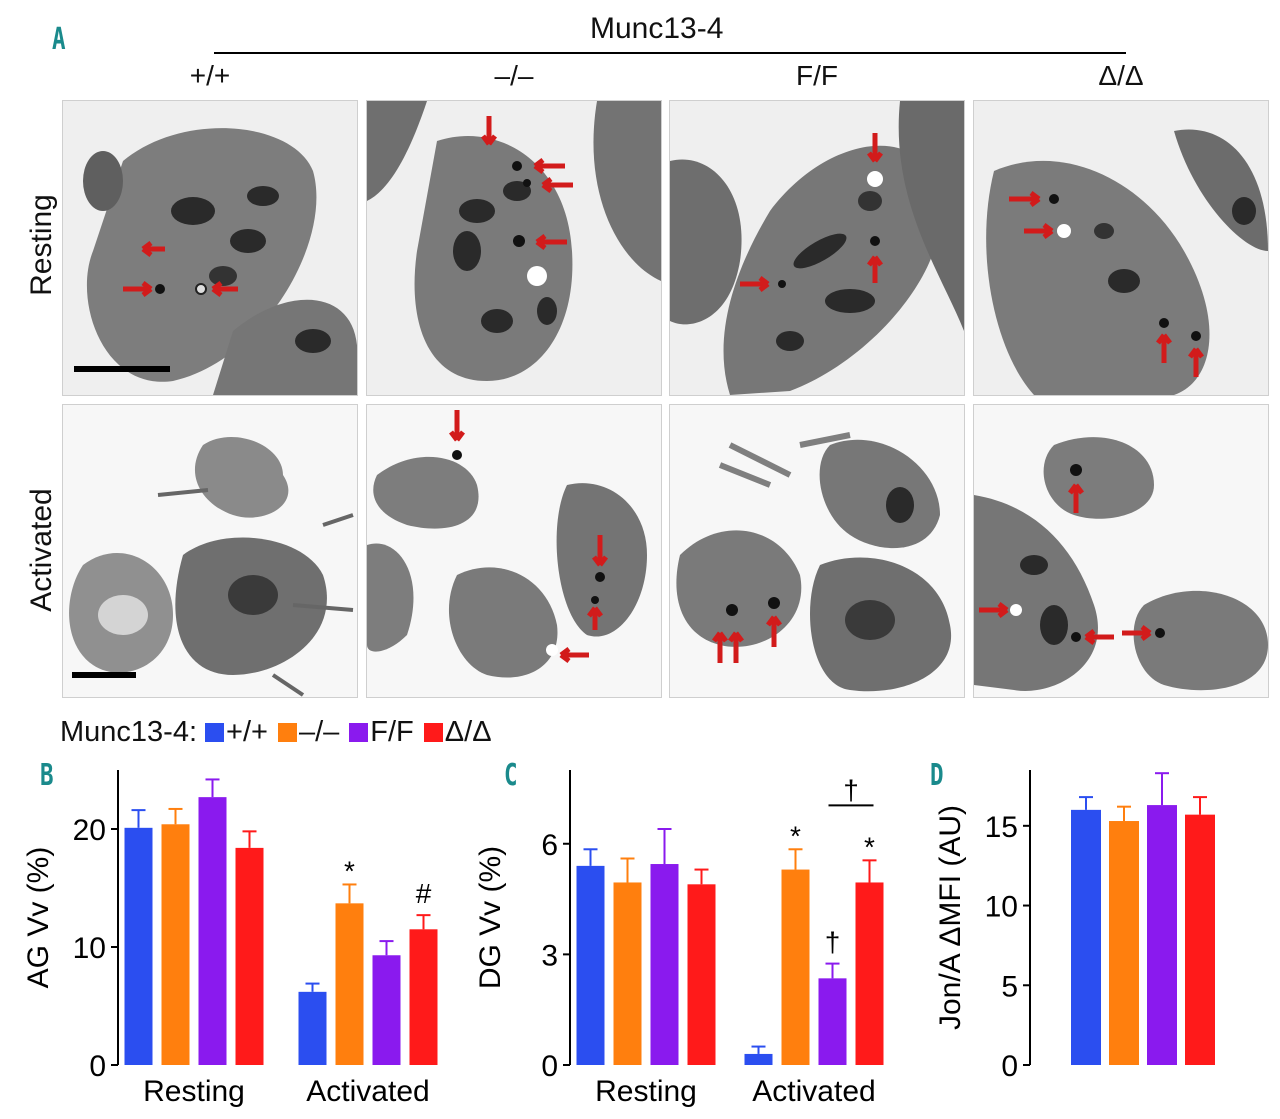 The height and width of the screenshot is (1119, 1280). What do you see at coordinates (424, 893) in the screenshot?
I see `significance-mark-b: #` at bounding box center [424, 893].